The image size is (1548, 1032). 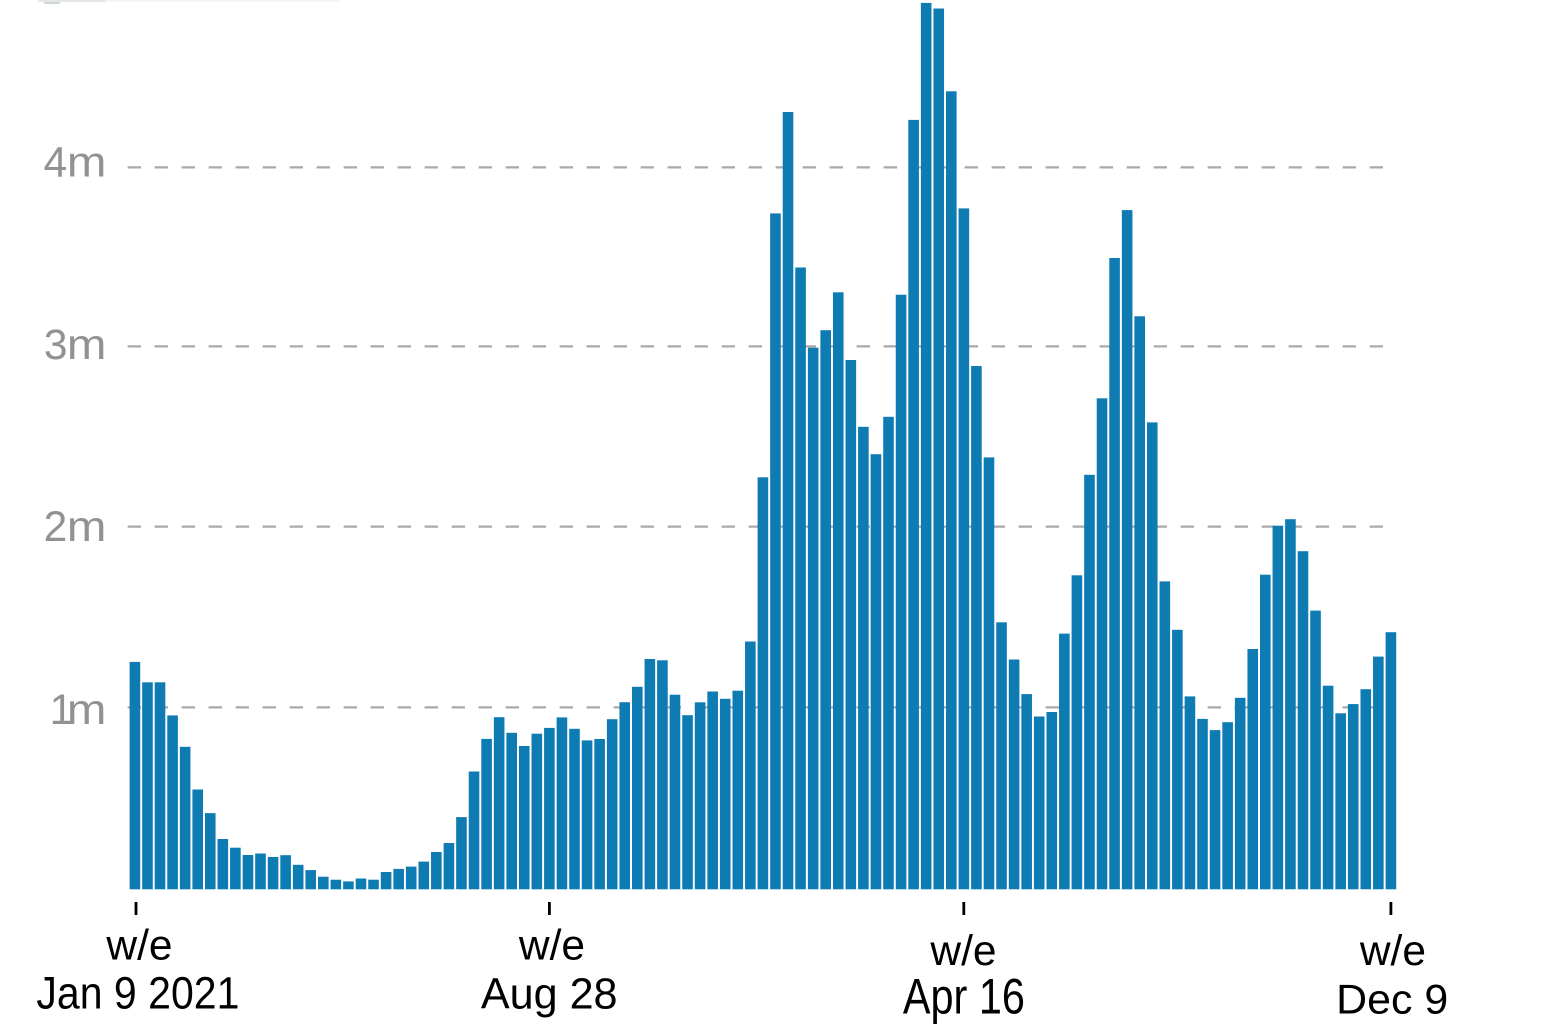 What do you see at coordinates (1392, 999) in the screenshot?
I see `svg-text: Dec 9` at bounding box center [1392, 999].